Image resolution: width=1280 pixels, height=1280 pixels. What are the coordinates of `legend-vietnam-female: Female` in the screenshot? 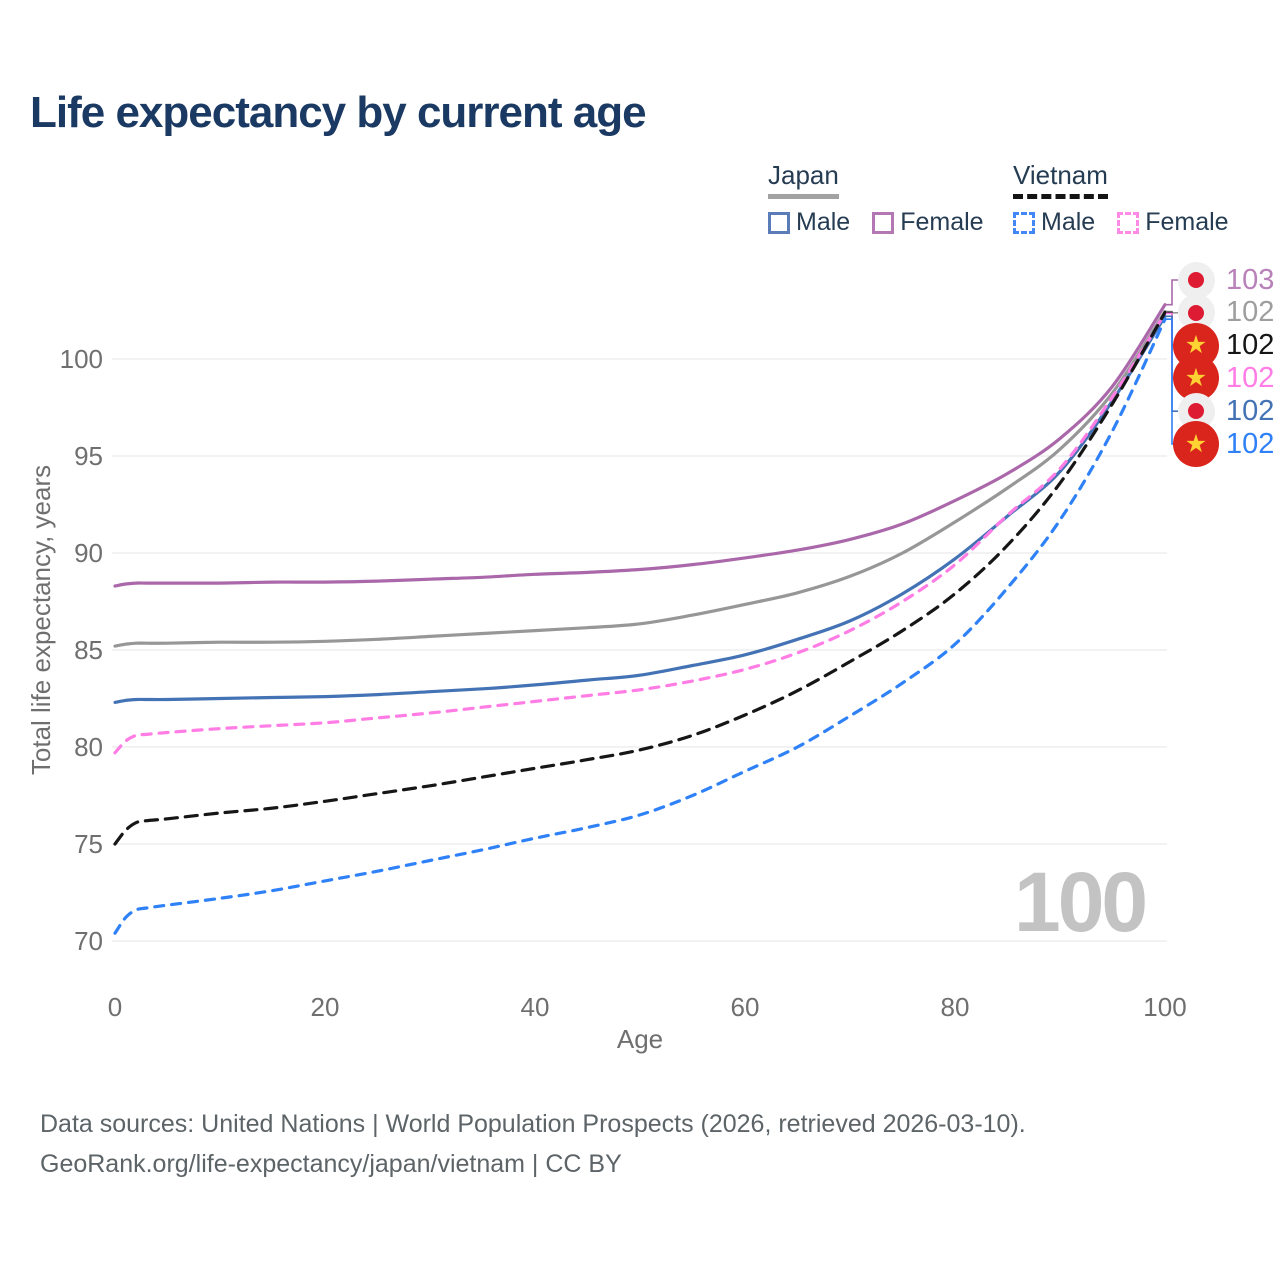 It's located at (1173, 222).